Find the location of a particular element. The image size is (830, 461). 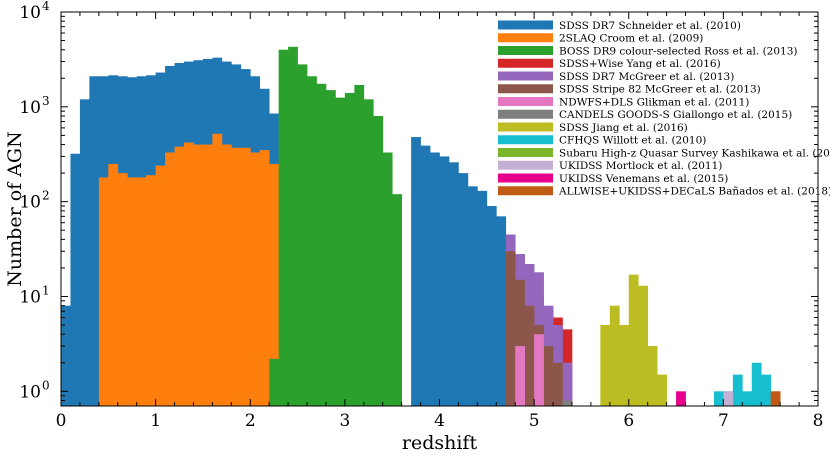

bar-series0-bin1 is located at coordinates (75, 279).